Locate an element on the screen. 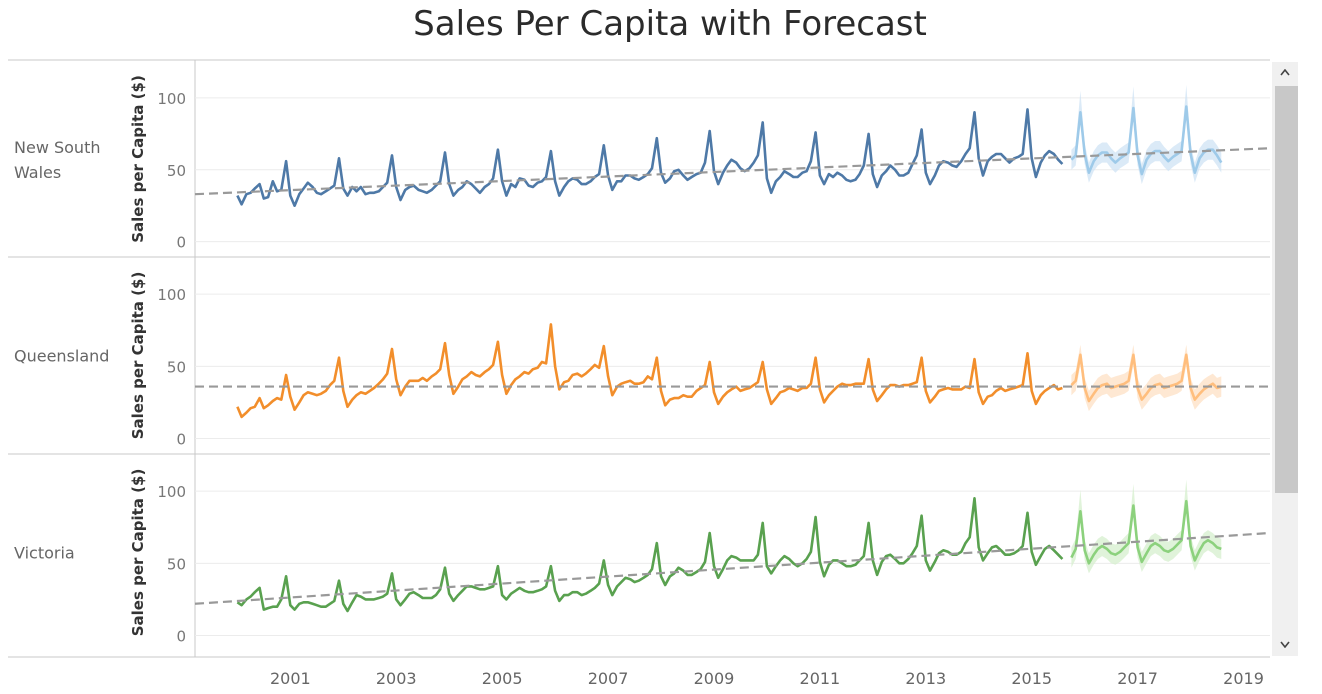  x-tick-label: 2015 is located at coordinates (1031, 678).